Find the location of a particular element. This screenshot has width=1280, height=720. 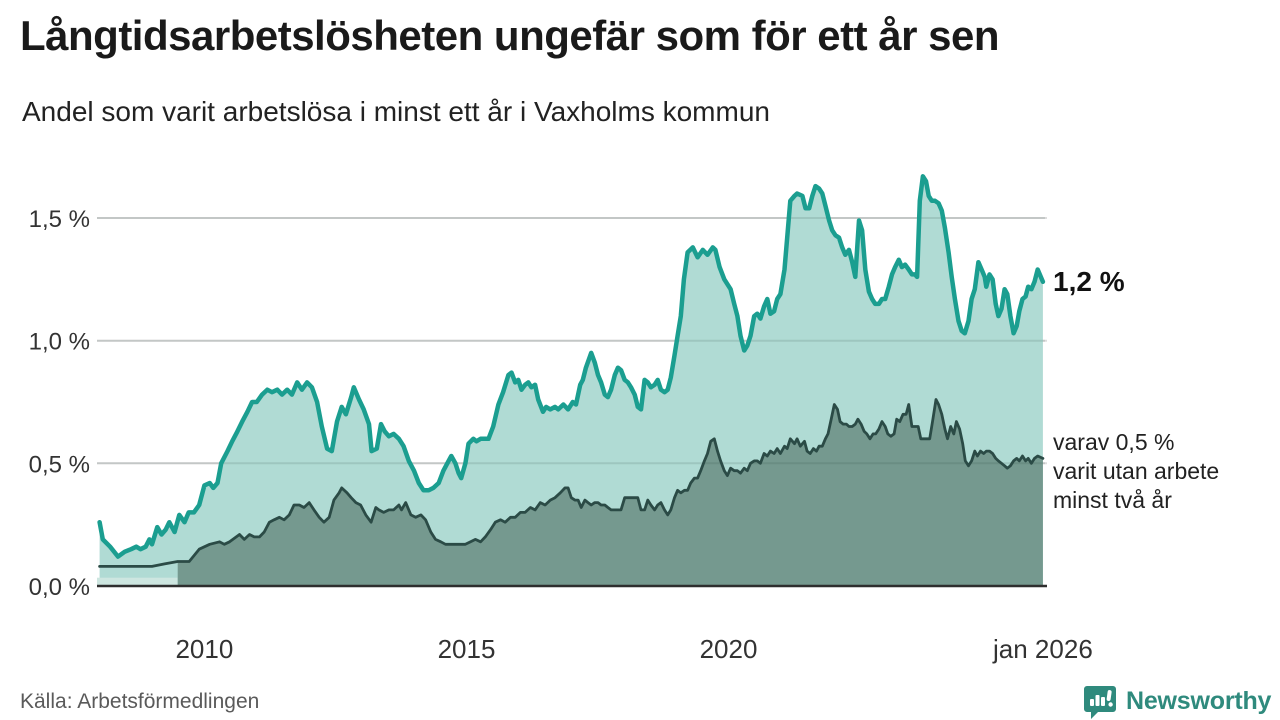

annotation-line-1: varav 0,5 % is located at coordinates (1114, 442).